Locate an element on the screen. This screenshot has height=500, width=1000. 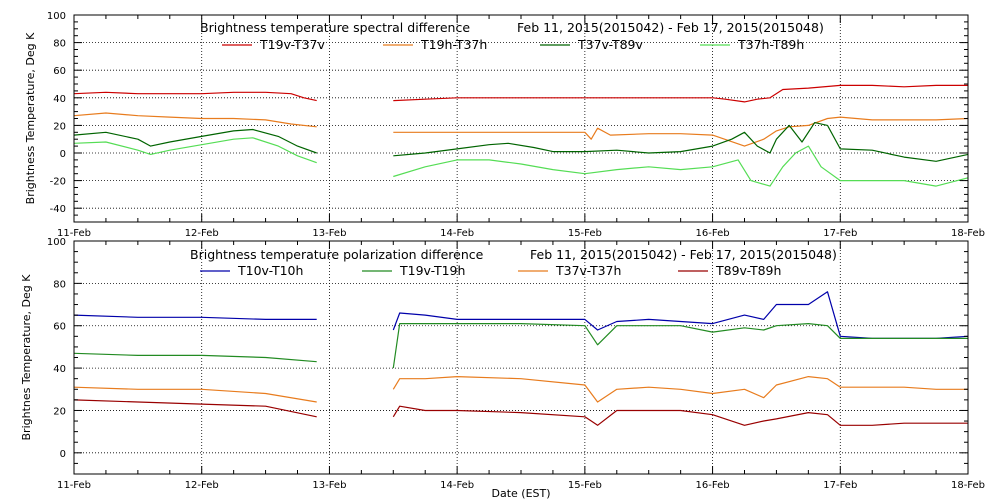
panel1-xtick-label: 12-Feb is located at coordinates (202, 233).